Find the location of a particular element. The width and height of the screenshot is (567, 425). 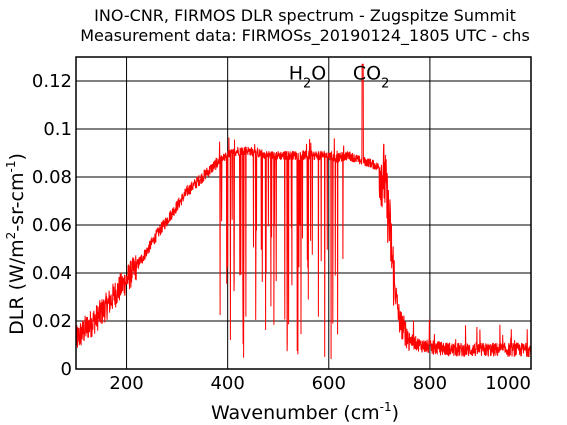

y-axis-label-sup1: 2 is located at coordinates (11, 236).